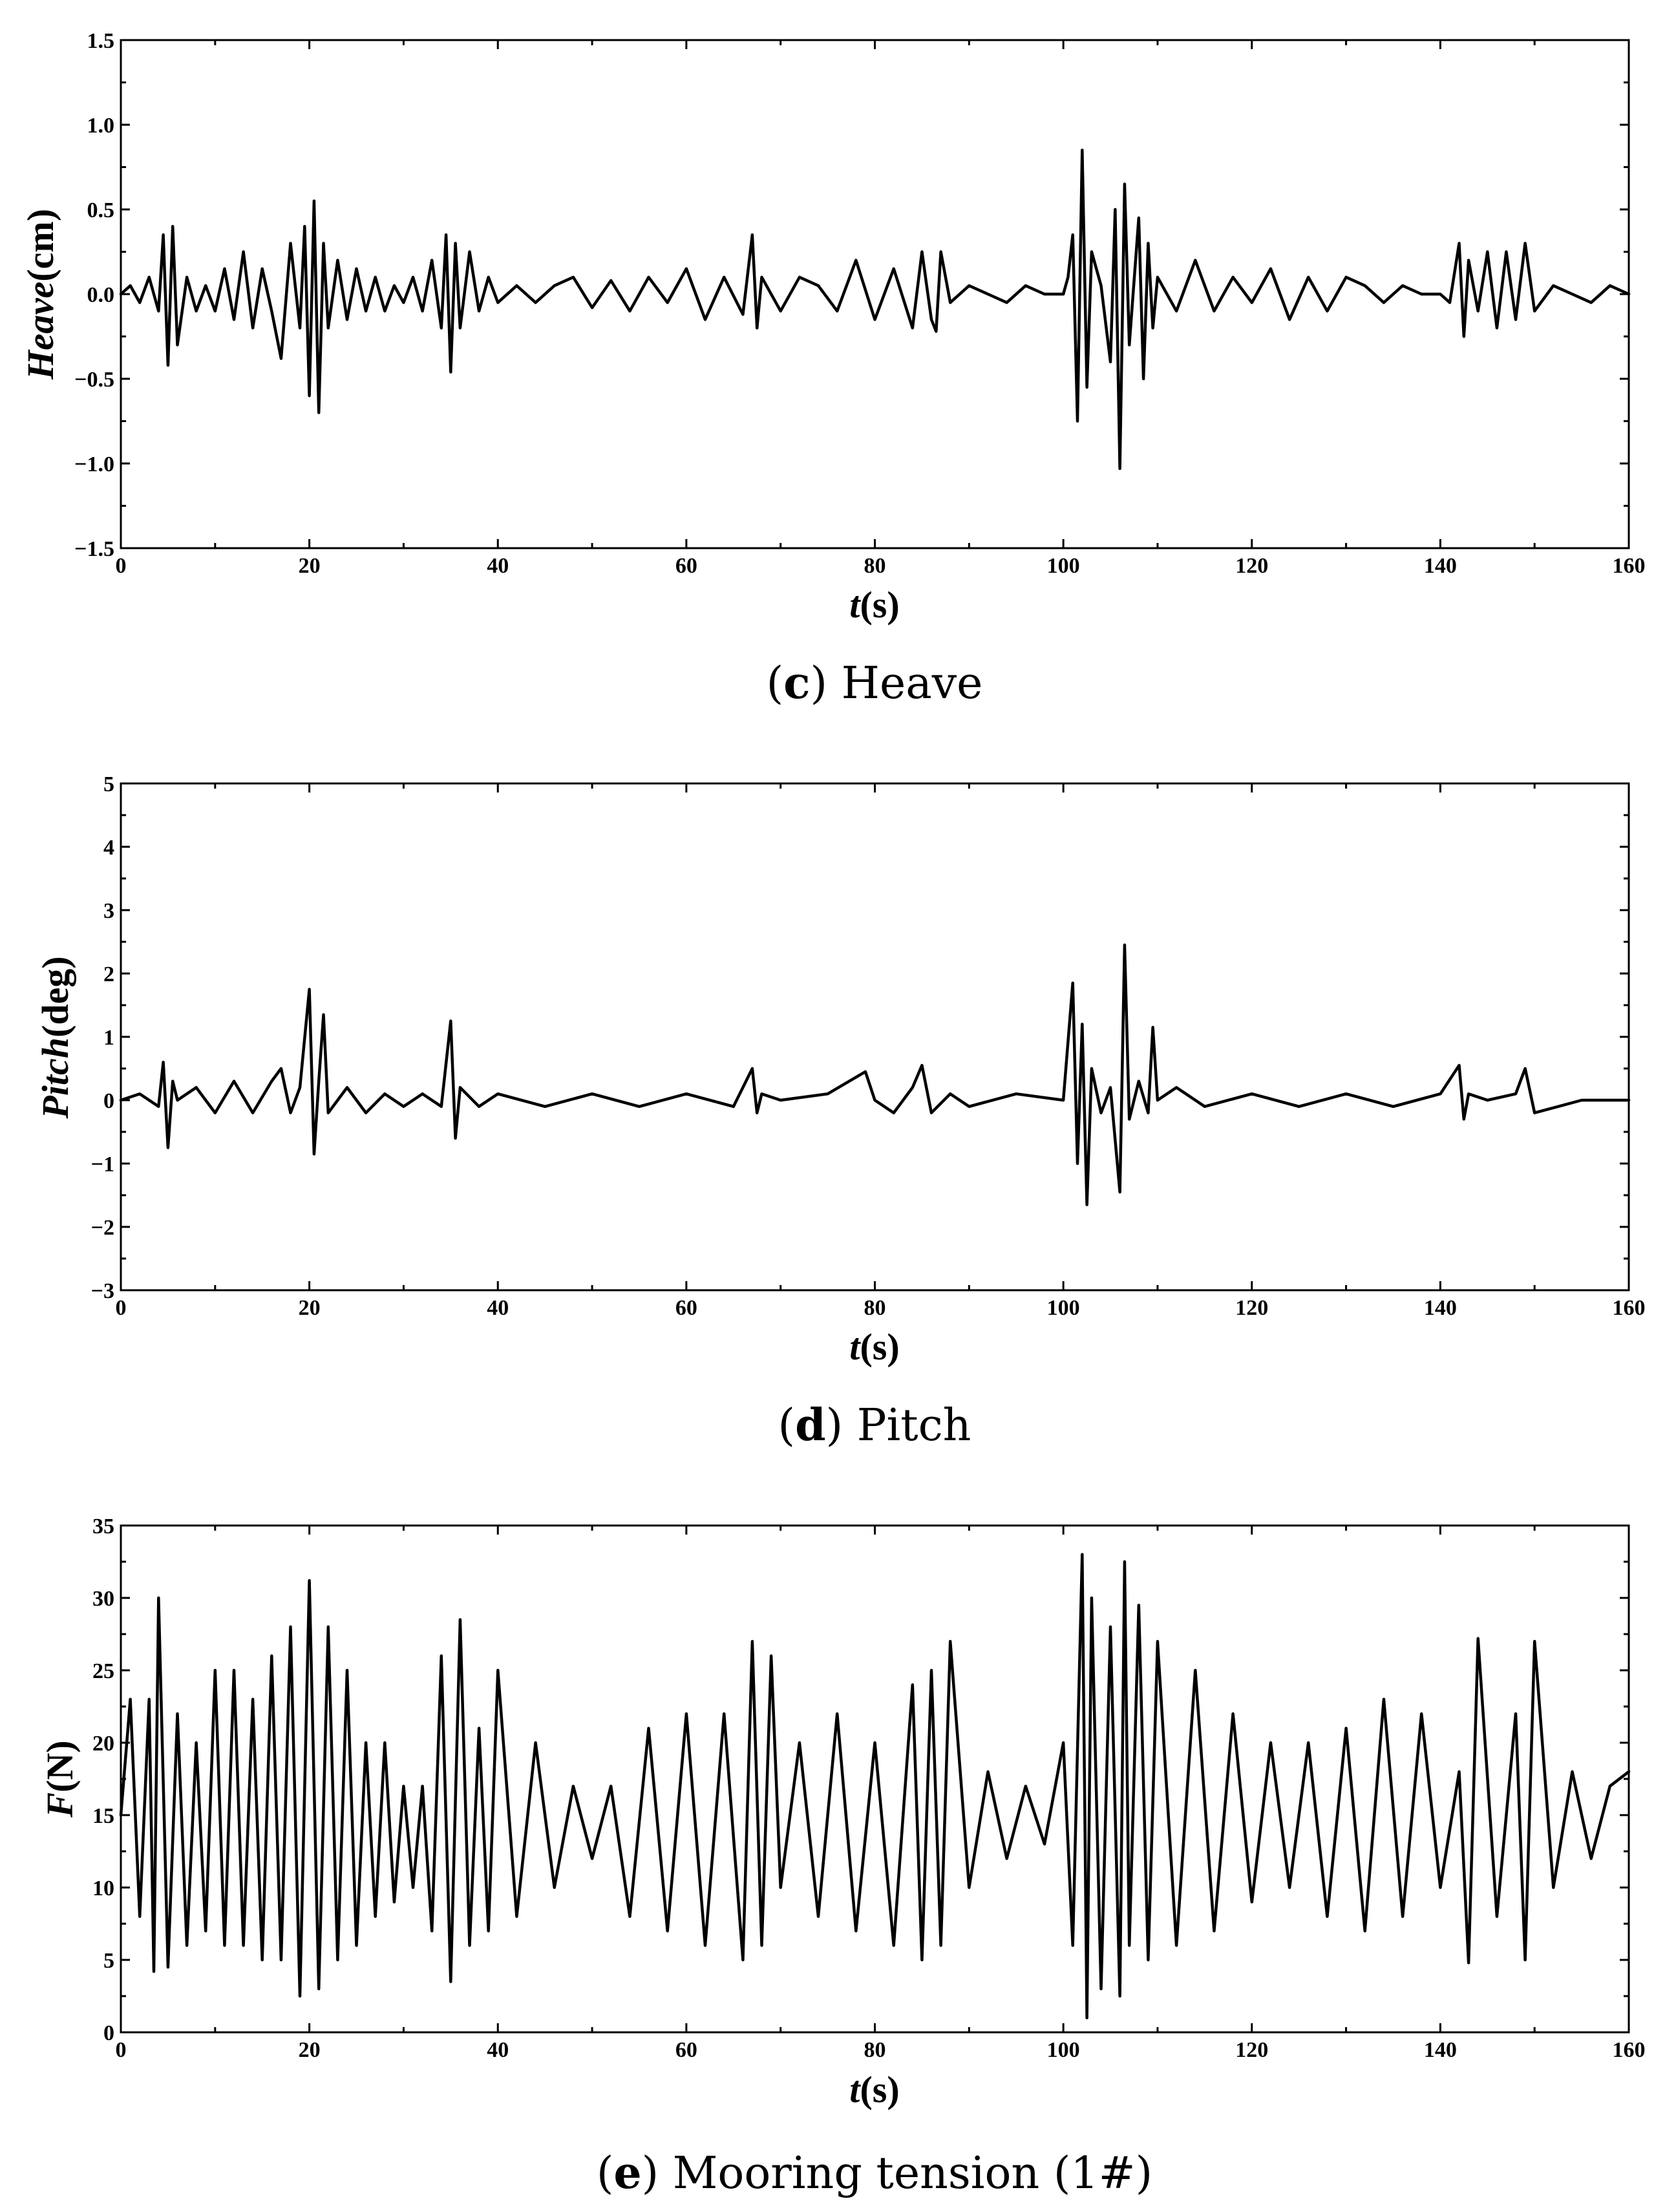  What do you see at coordinates (101, 126) in the screenshot?
I see `y-tick-label: 1.0` at bounding box center [101, 126].